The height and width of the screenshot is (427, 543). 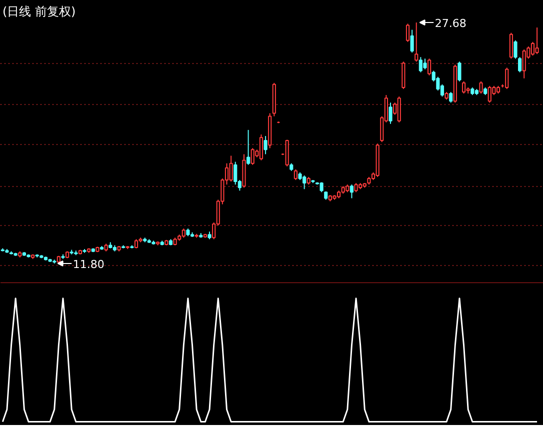 What do you see at coordinates (39, 11) in the screenshot?
I see `chart-title: (日线 前复权)` at bounding box center [39, 11].